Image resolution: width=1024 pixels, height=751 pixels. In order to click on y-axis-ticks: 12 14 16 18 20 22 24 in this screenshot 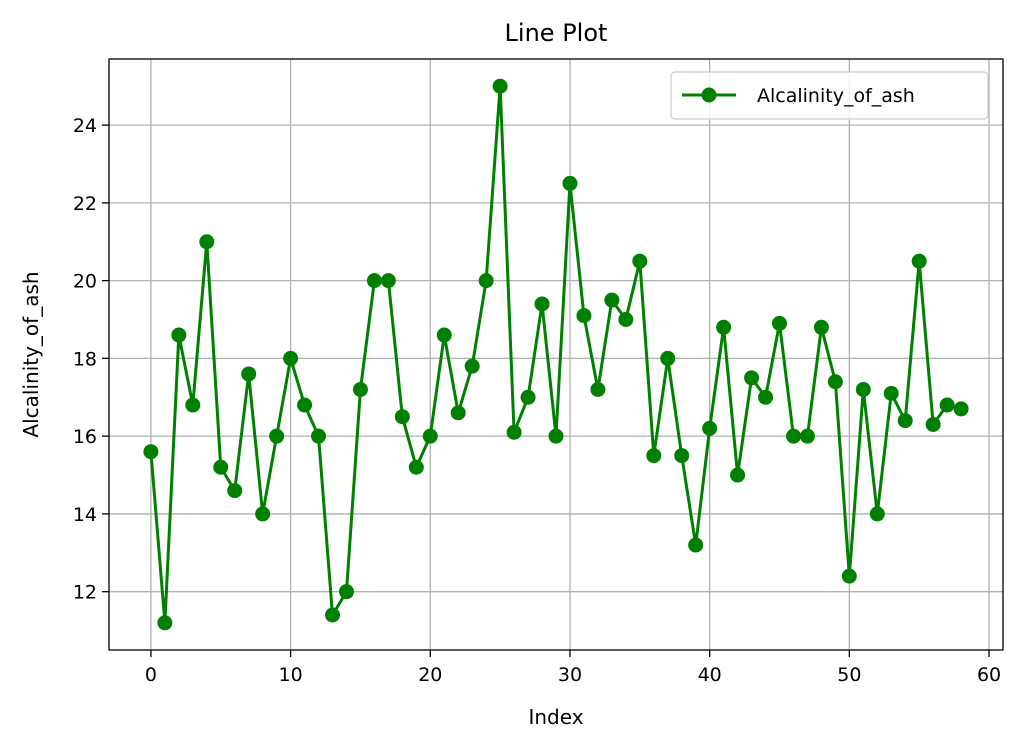, I will do `click(91, 359)`.